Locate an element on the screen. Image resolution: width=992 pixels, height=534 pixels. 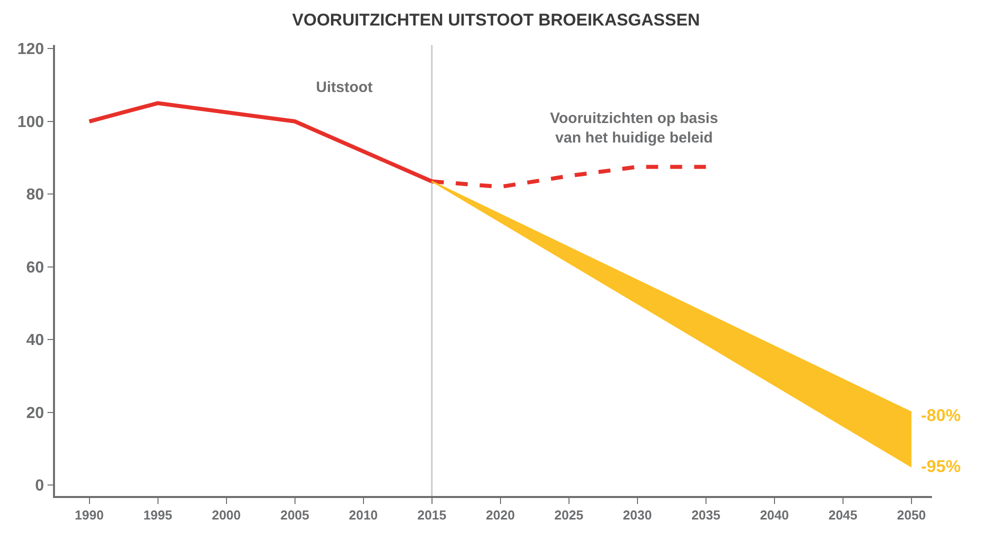
x-tick-label: 2030 is located at coordinates (637, 514).